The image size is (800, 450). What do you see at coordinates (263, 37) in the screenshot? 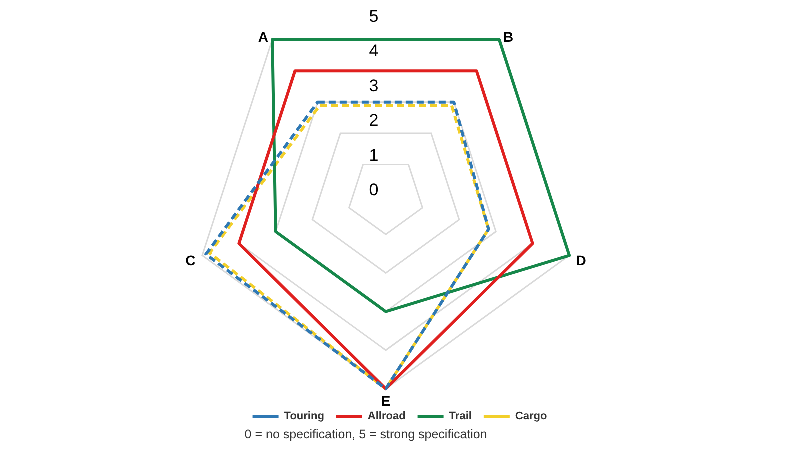
I see `spoke-label: A` at bounding box center [263, 37].